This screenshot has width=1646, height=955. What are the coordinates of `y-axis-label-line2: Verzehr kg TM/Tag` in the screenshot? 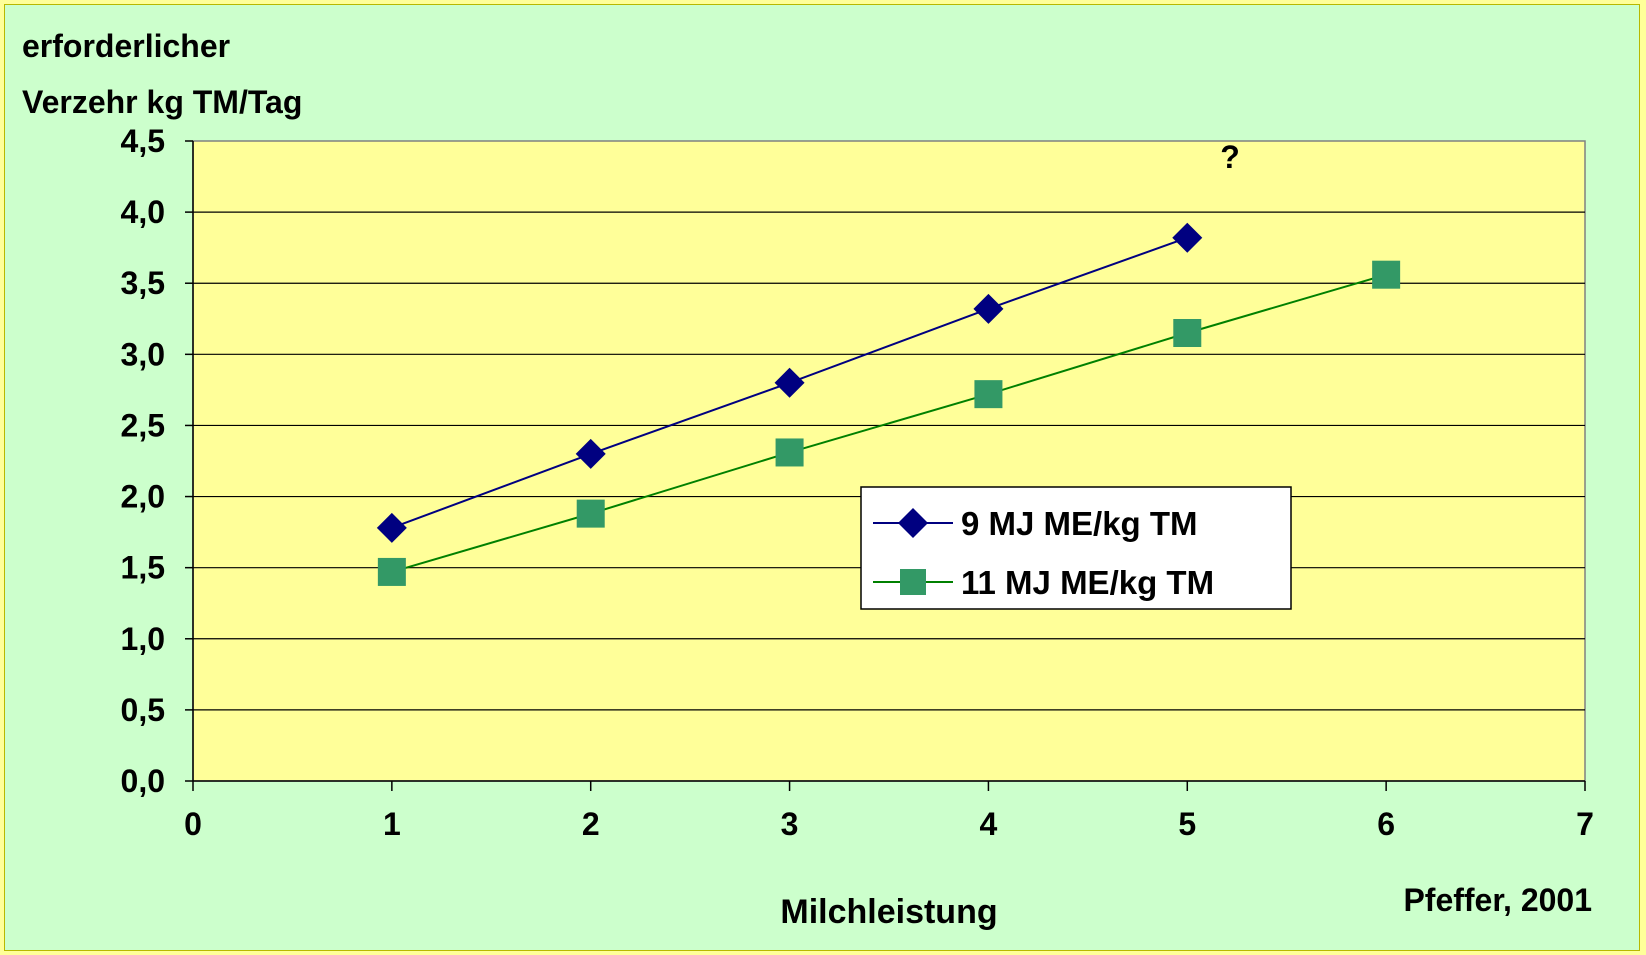 It's located at (162, 102).